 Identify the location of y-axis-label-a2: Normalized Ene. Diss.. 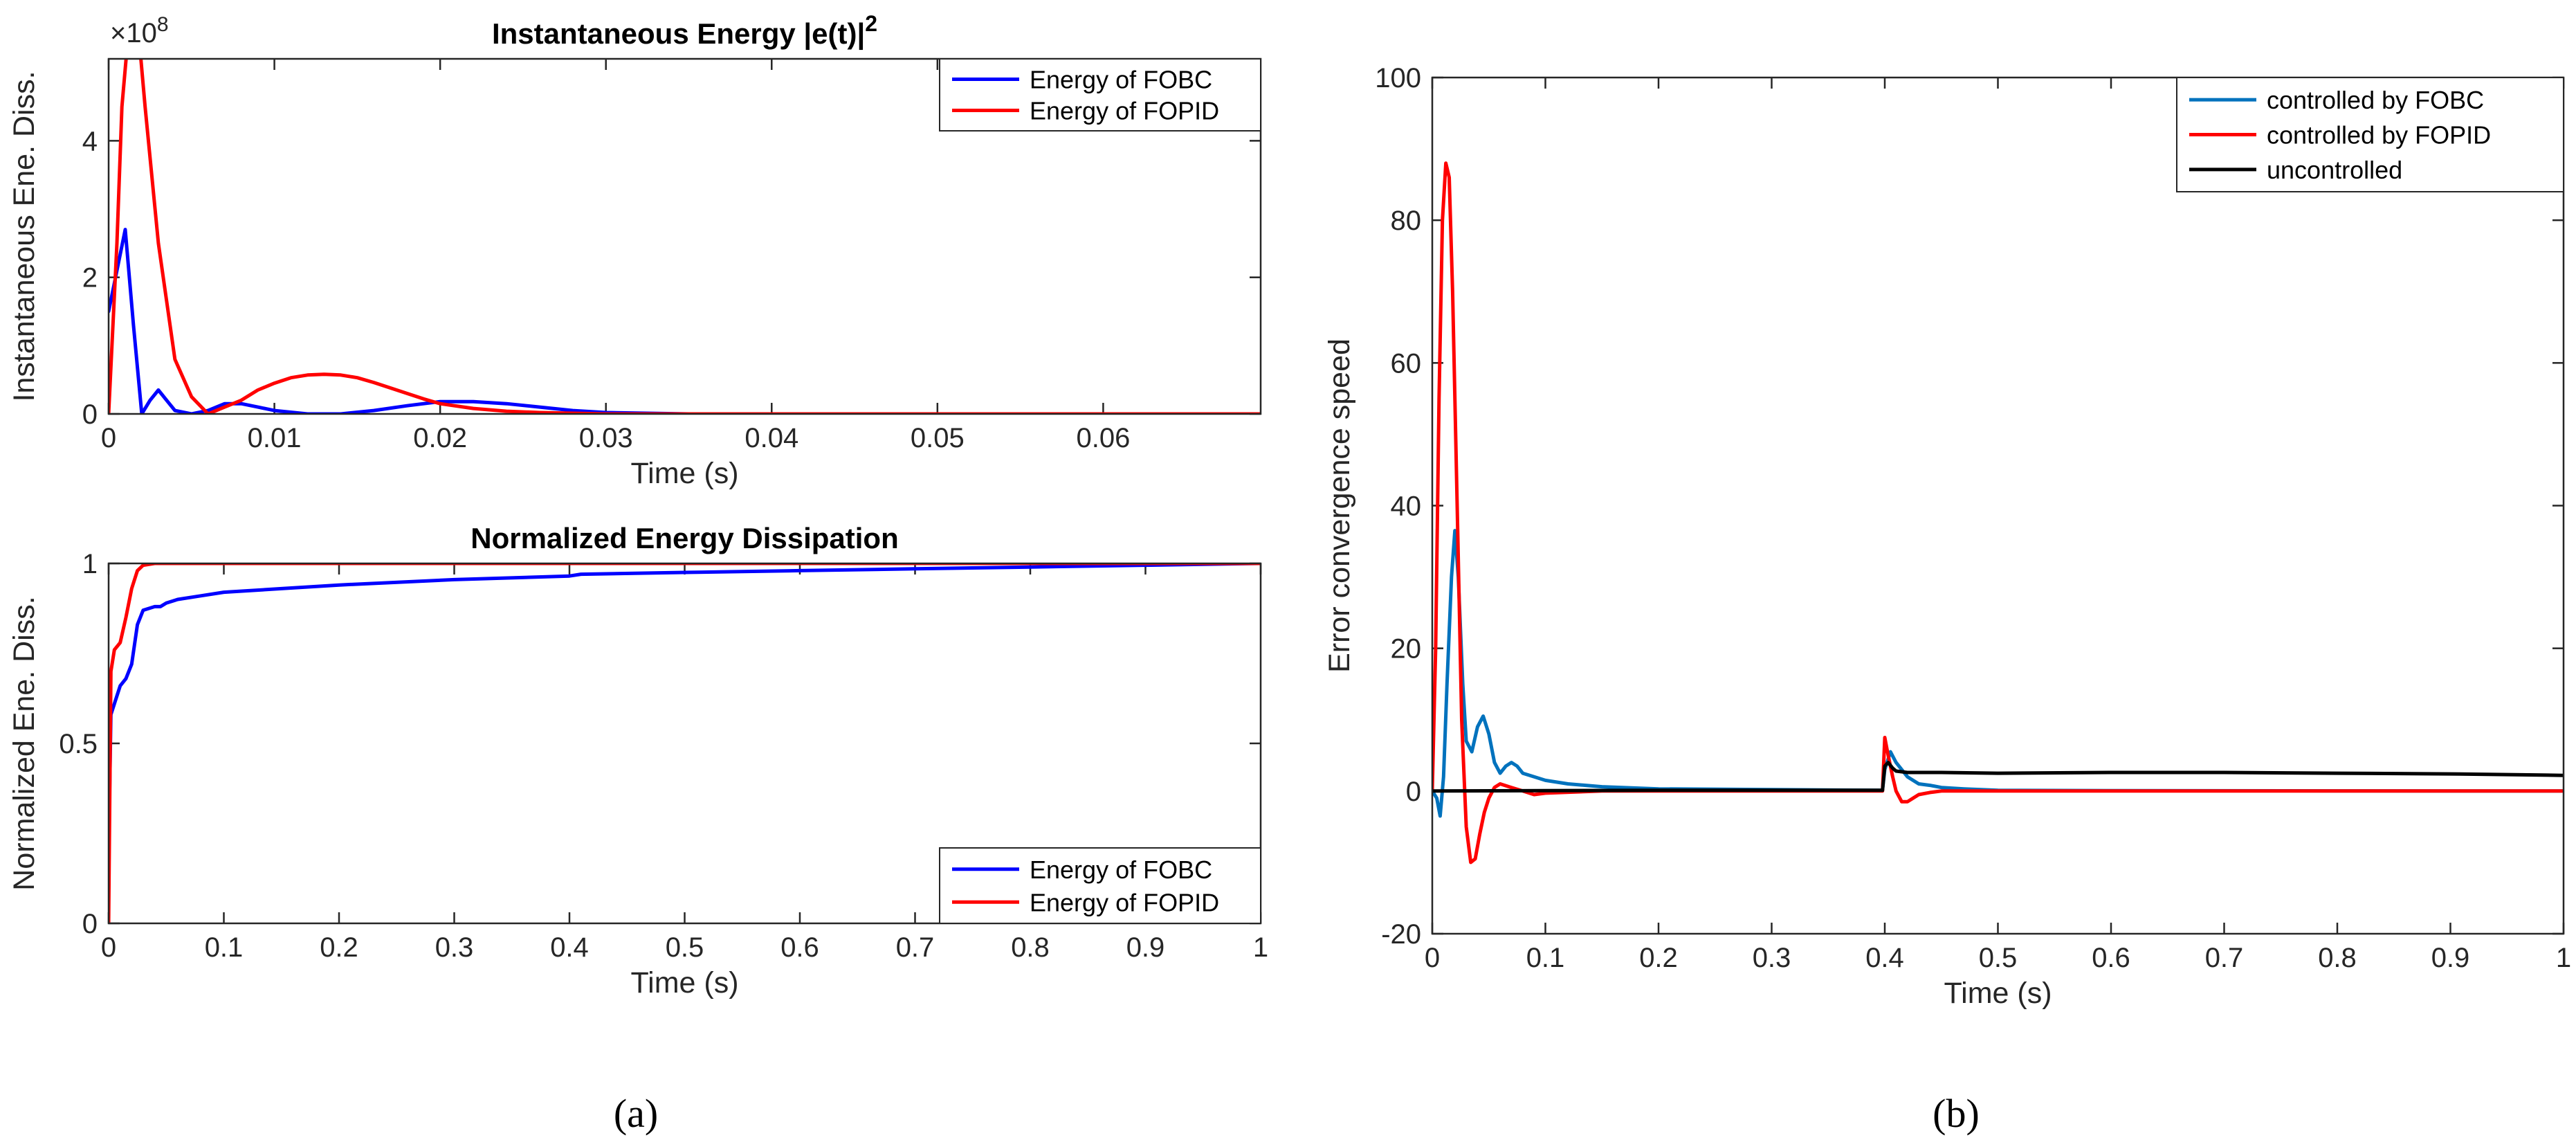
(25, 743).